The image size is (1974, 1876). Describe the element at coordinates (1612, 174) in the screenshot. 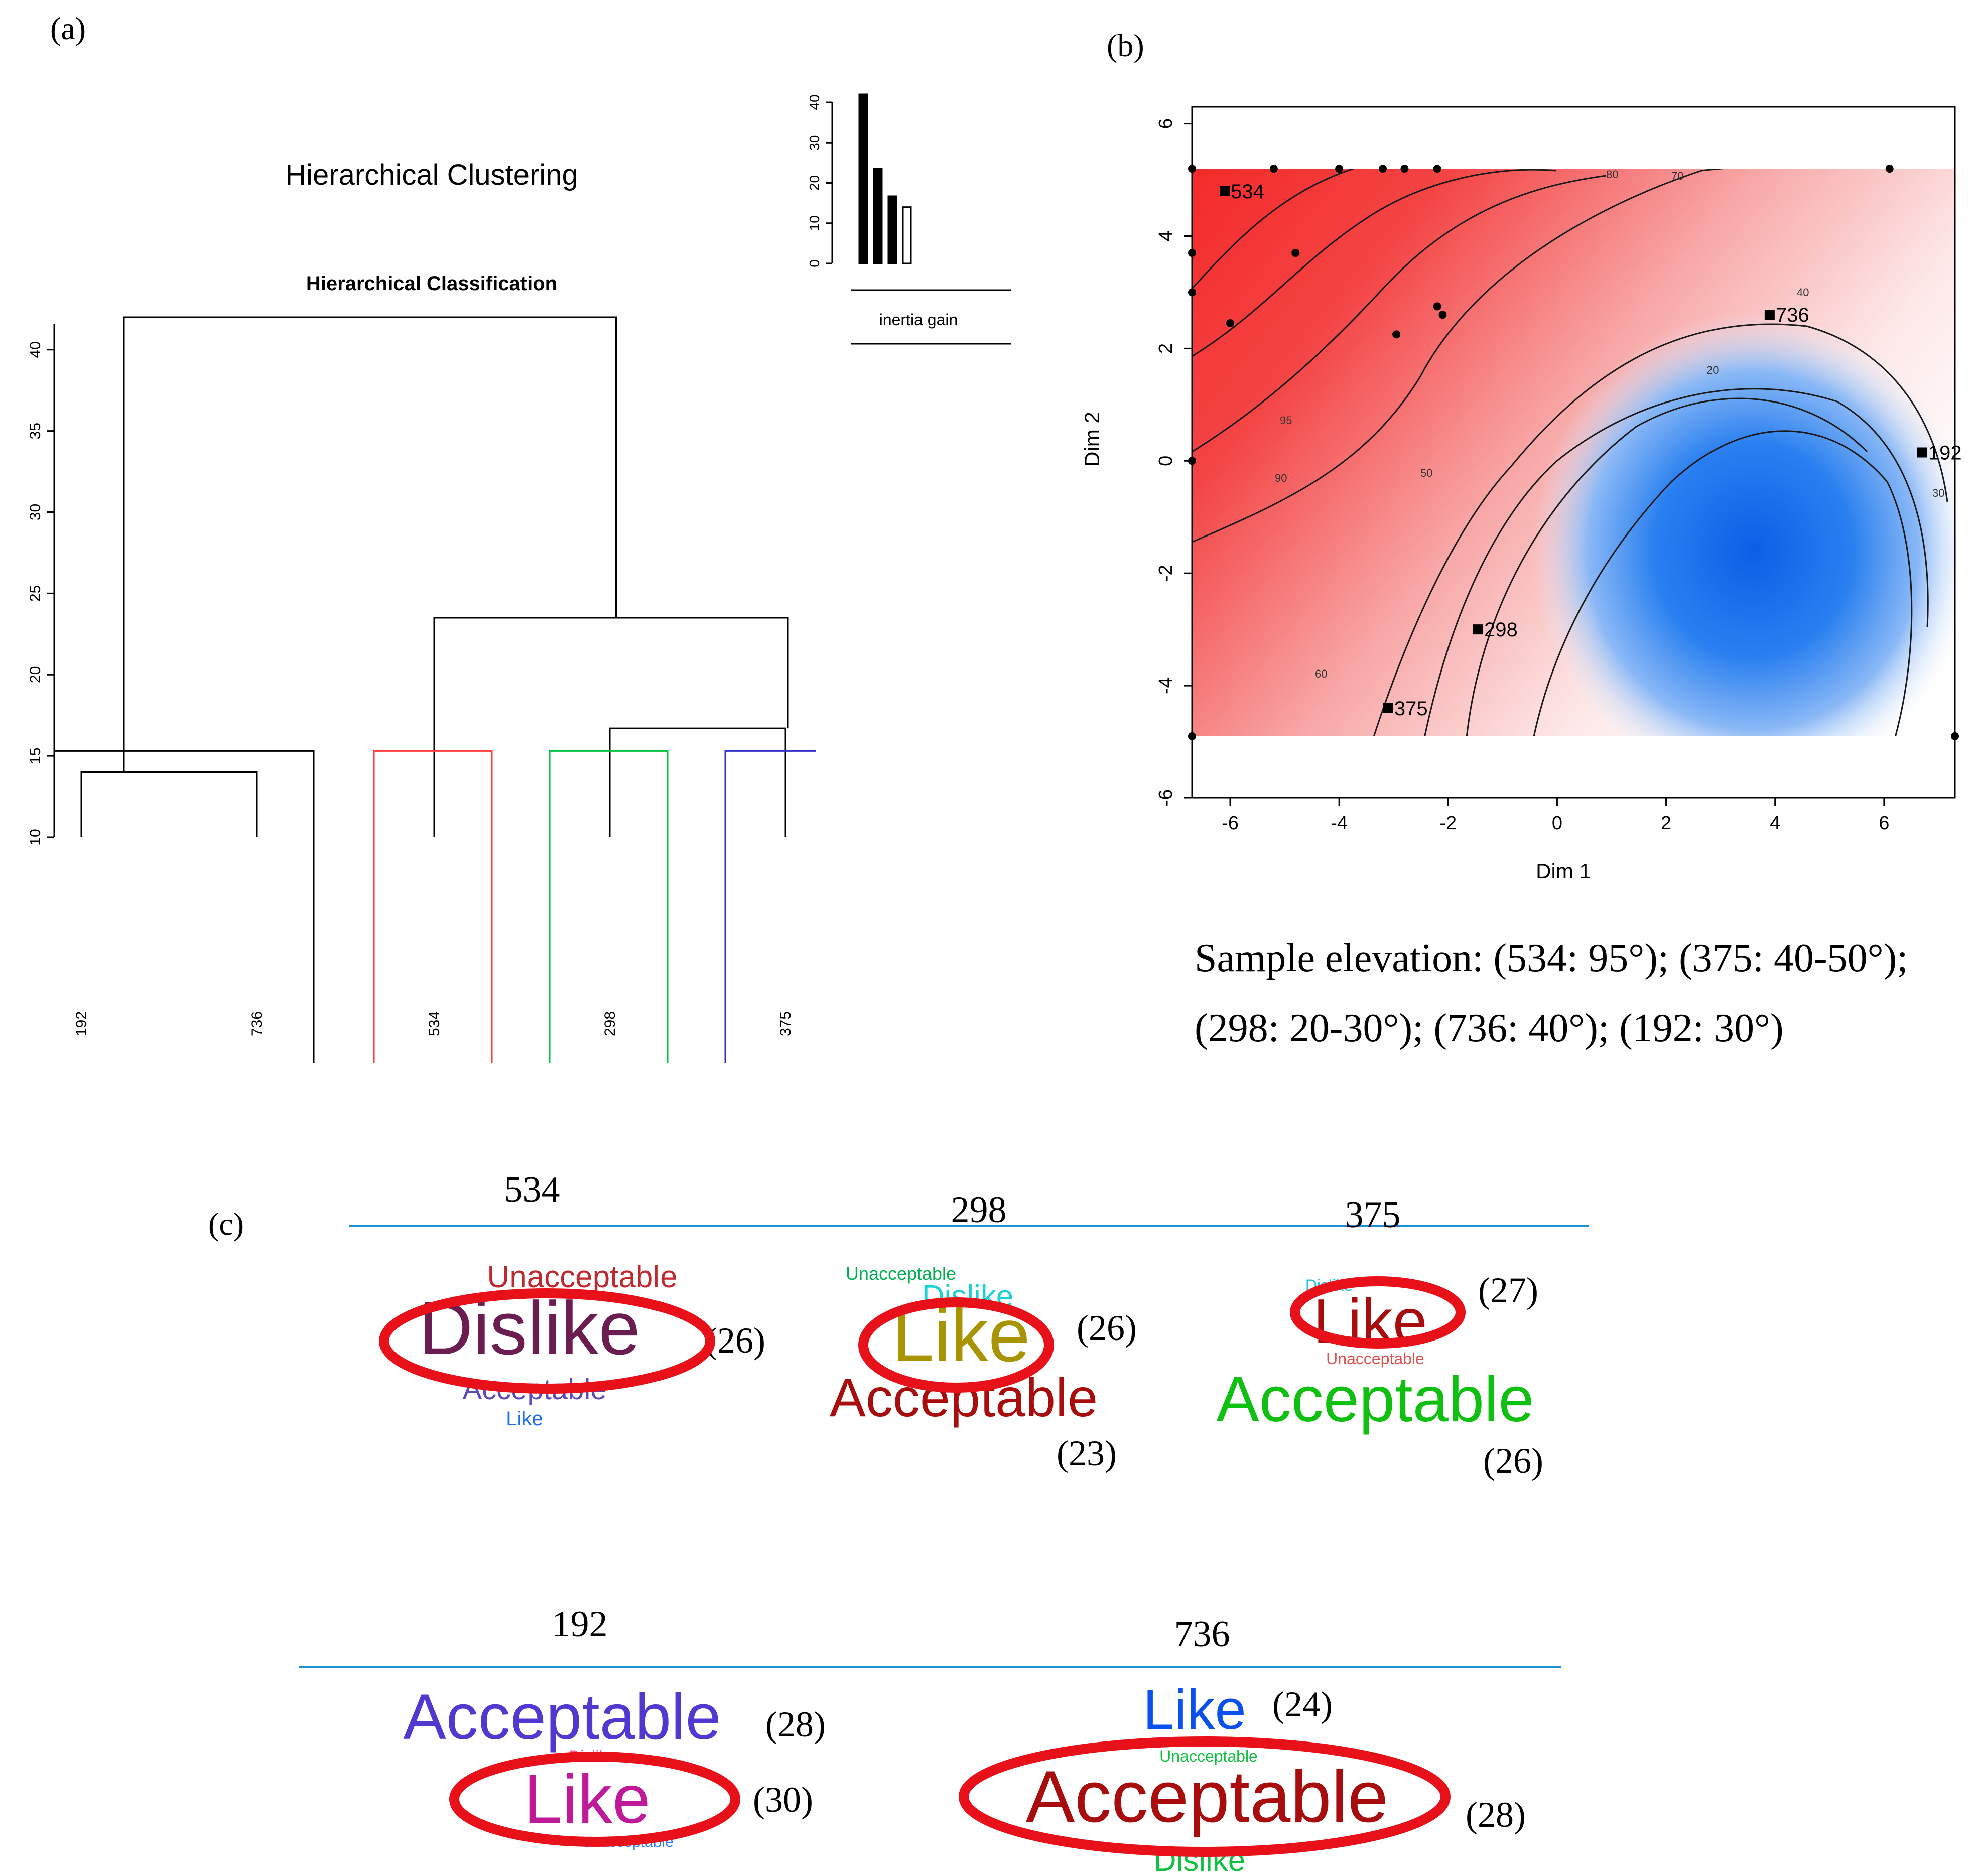

I see `contour-level-label: 80` at that location.